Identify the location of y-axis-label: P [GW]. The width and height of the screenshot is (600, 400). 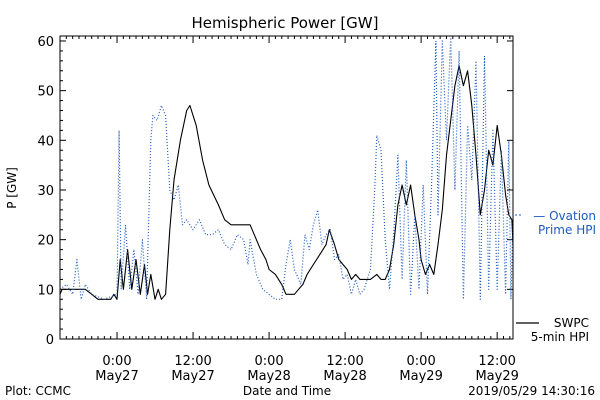
(12, 188).